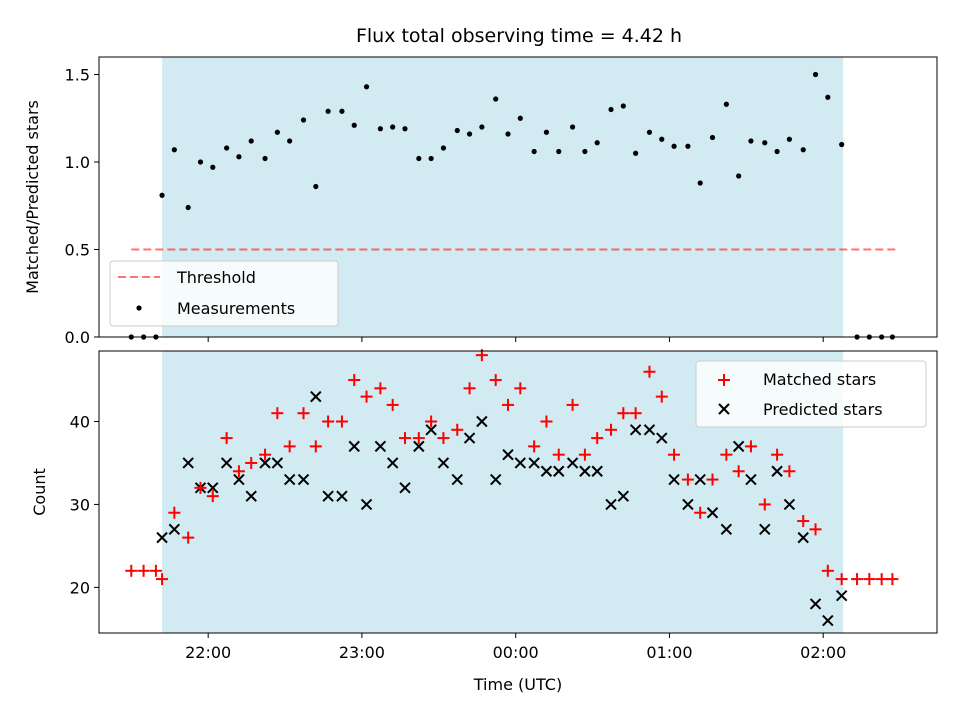 This screenshot has height=720, width=960. What do you see at coordinates (80, 422) in the screenshot?
I see `count-y-tick-label: 40` at bounding box center [80, 422].